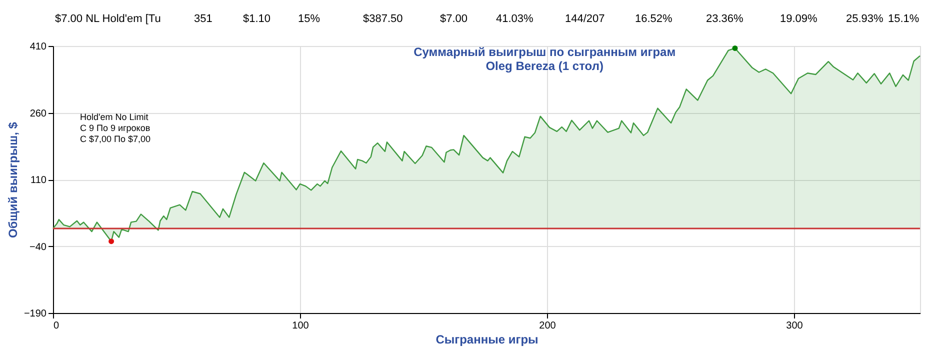  Describe the element at coordinates (799, 19) in the screenshot. I see `text: 19.09%` at that location.